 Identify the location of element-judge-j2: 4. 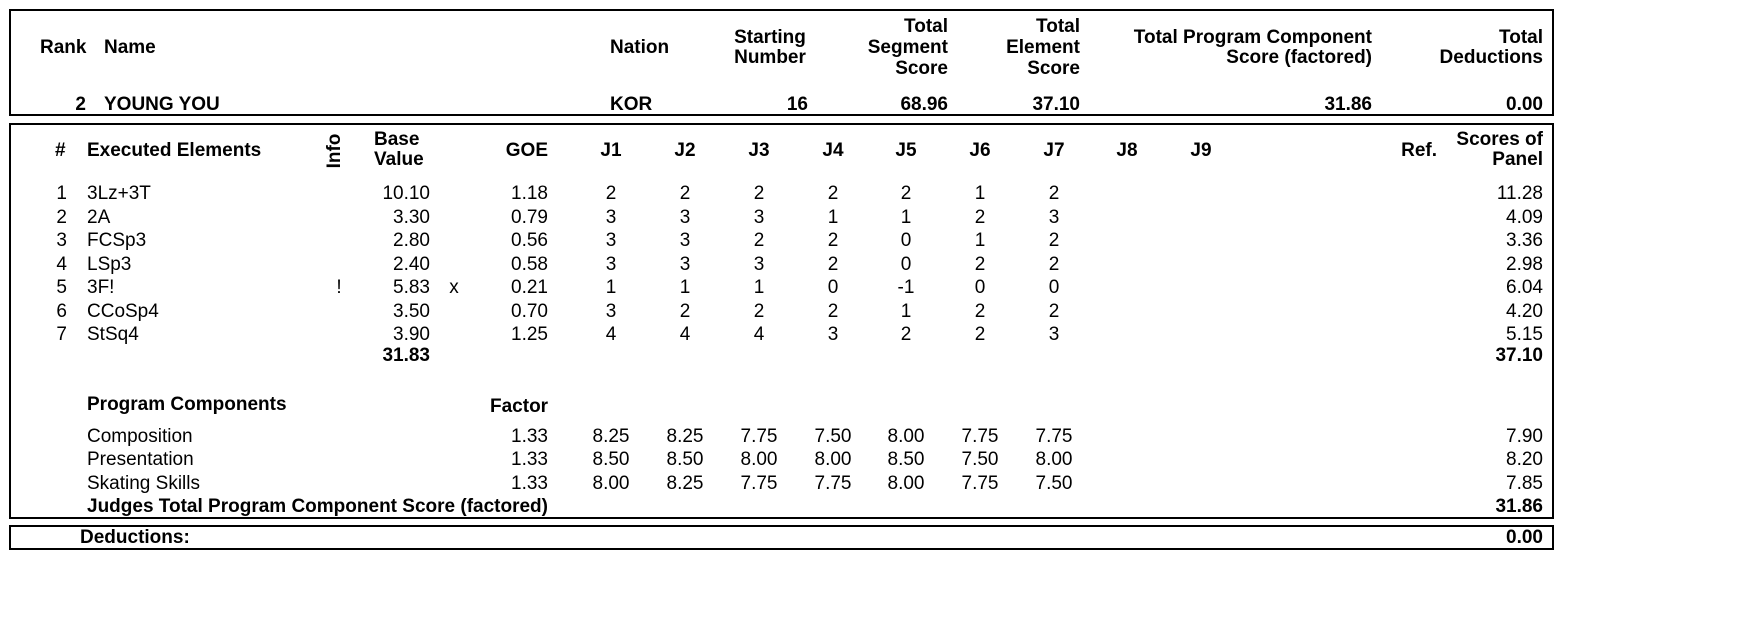
(685, 334).